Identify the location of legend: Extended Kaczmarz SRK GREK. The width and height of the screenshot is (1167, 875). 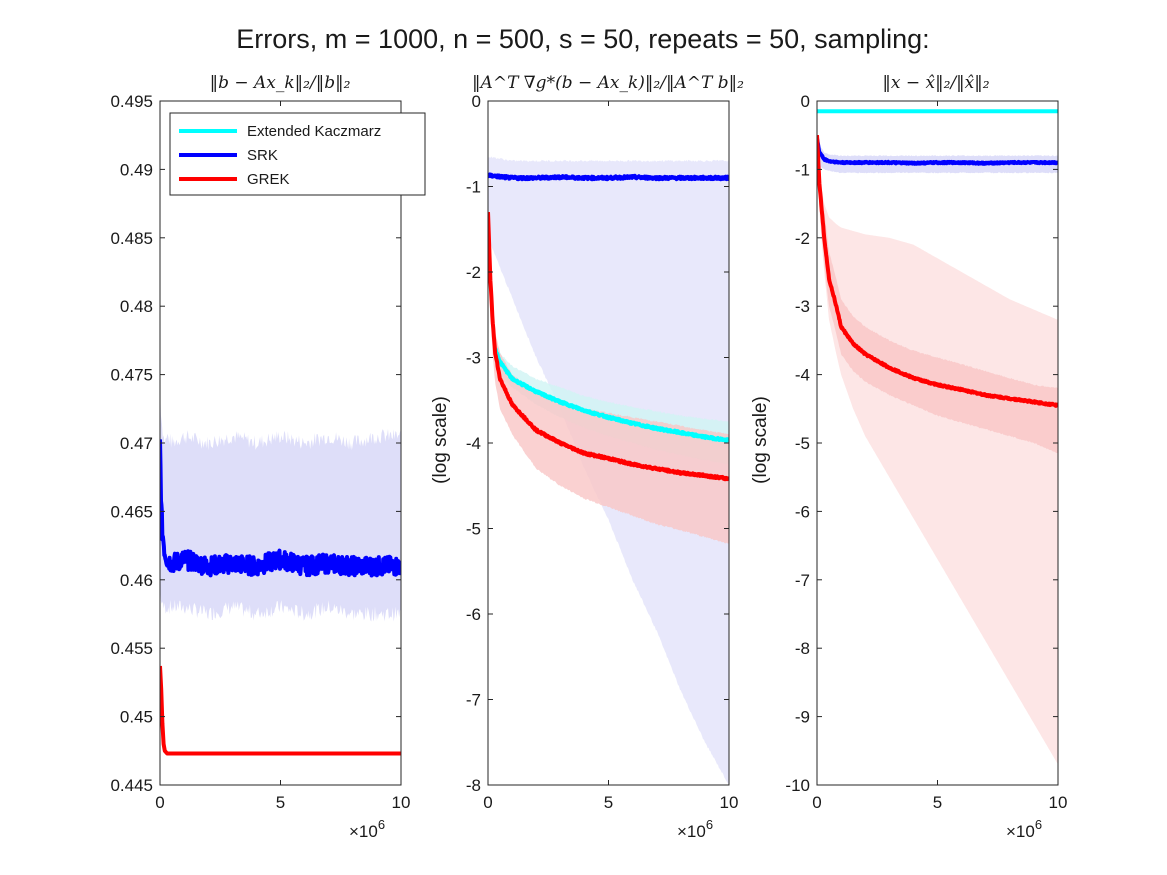
(297, 154).